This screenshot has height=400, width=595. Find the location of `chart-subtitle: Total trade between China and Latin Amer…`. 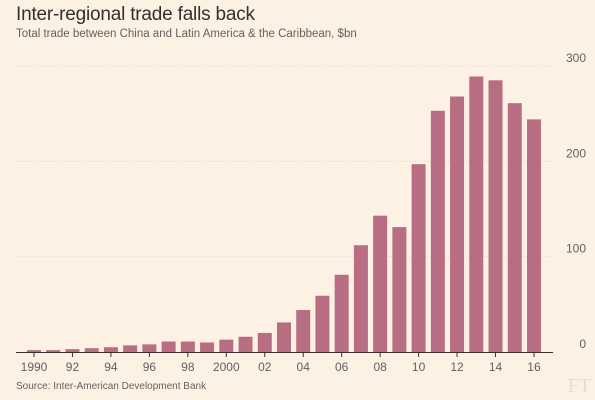

chart-subtitle: Total trade between China and Latin Amer… is located at coordinates (186, 34).